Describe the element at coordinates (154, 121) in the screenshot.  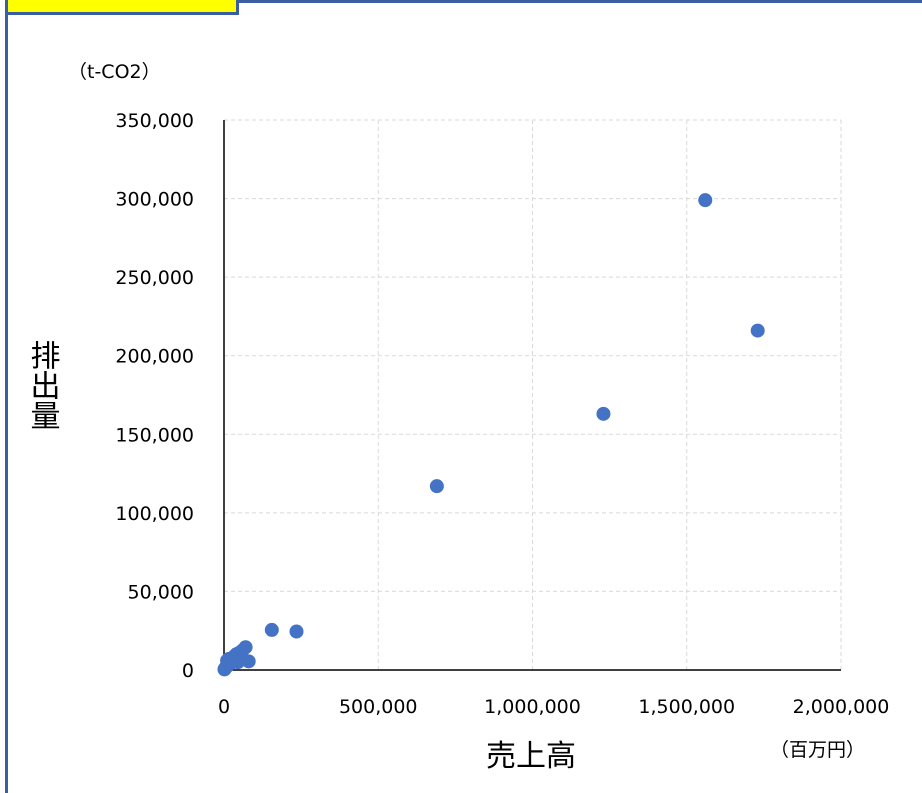
I see `y-tick-label: 350,000` at that location.